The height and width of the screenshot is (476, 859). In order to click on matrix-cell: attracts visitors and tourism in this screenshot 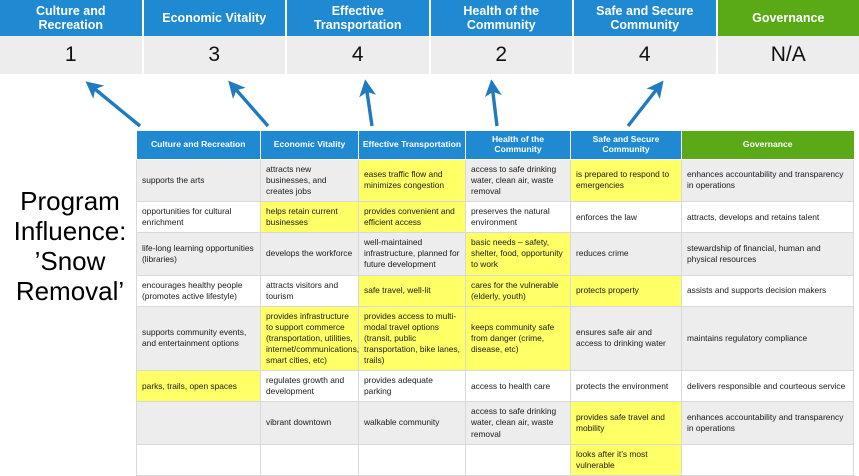, I will do `click(310, 290)`.